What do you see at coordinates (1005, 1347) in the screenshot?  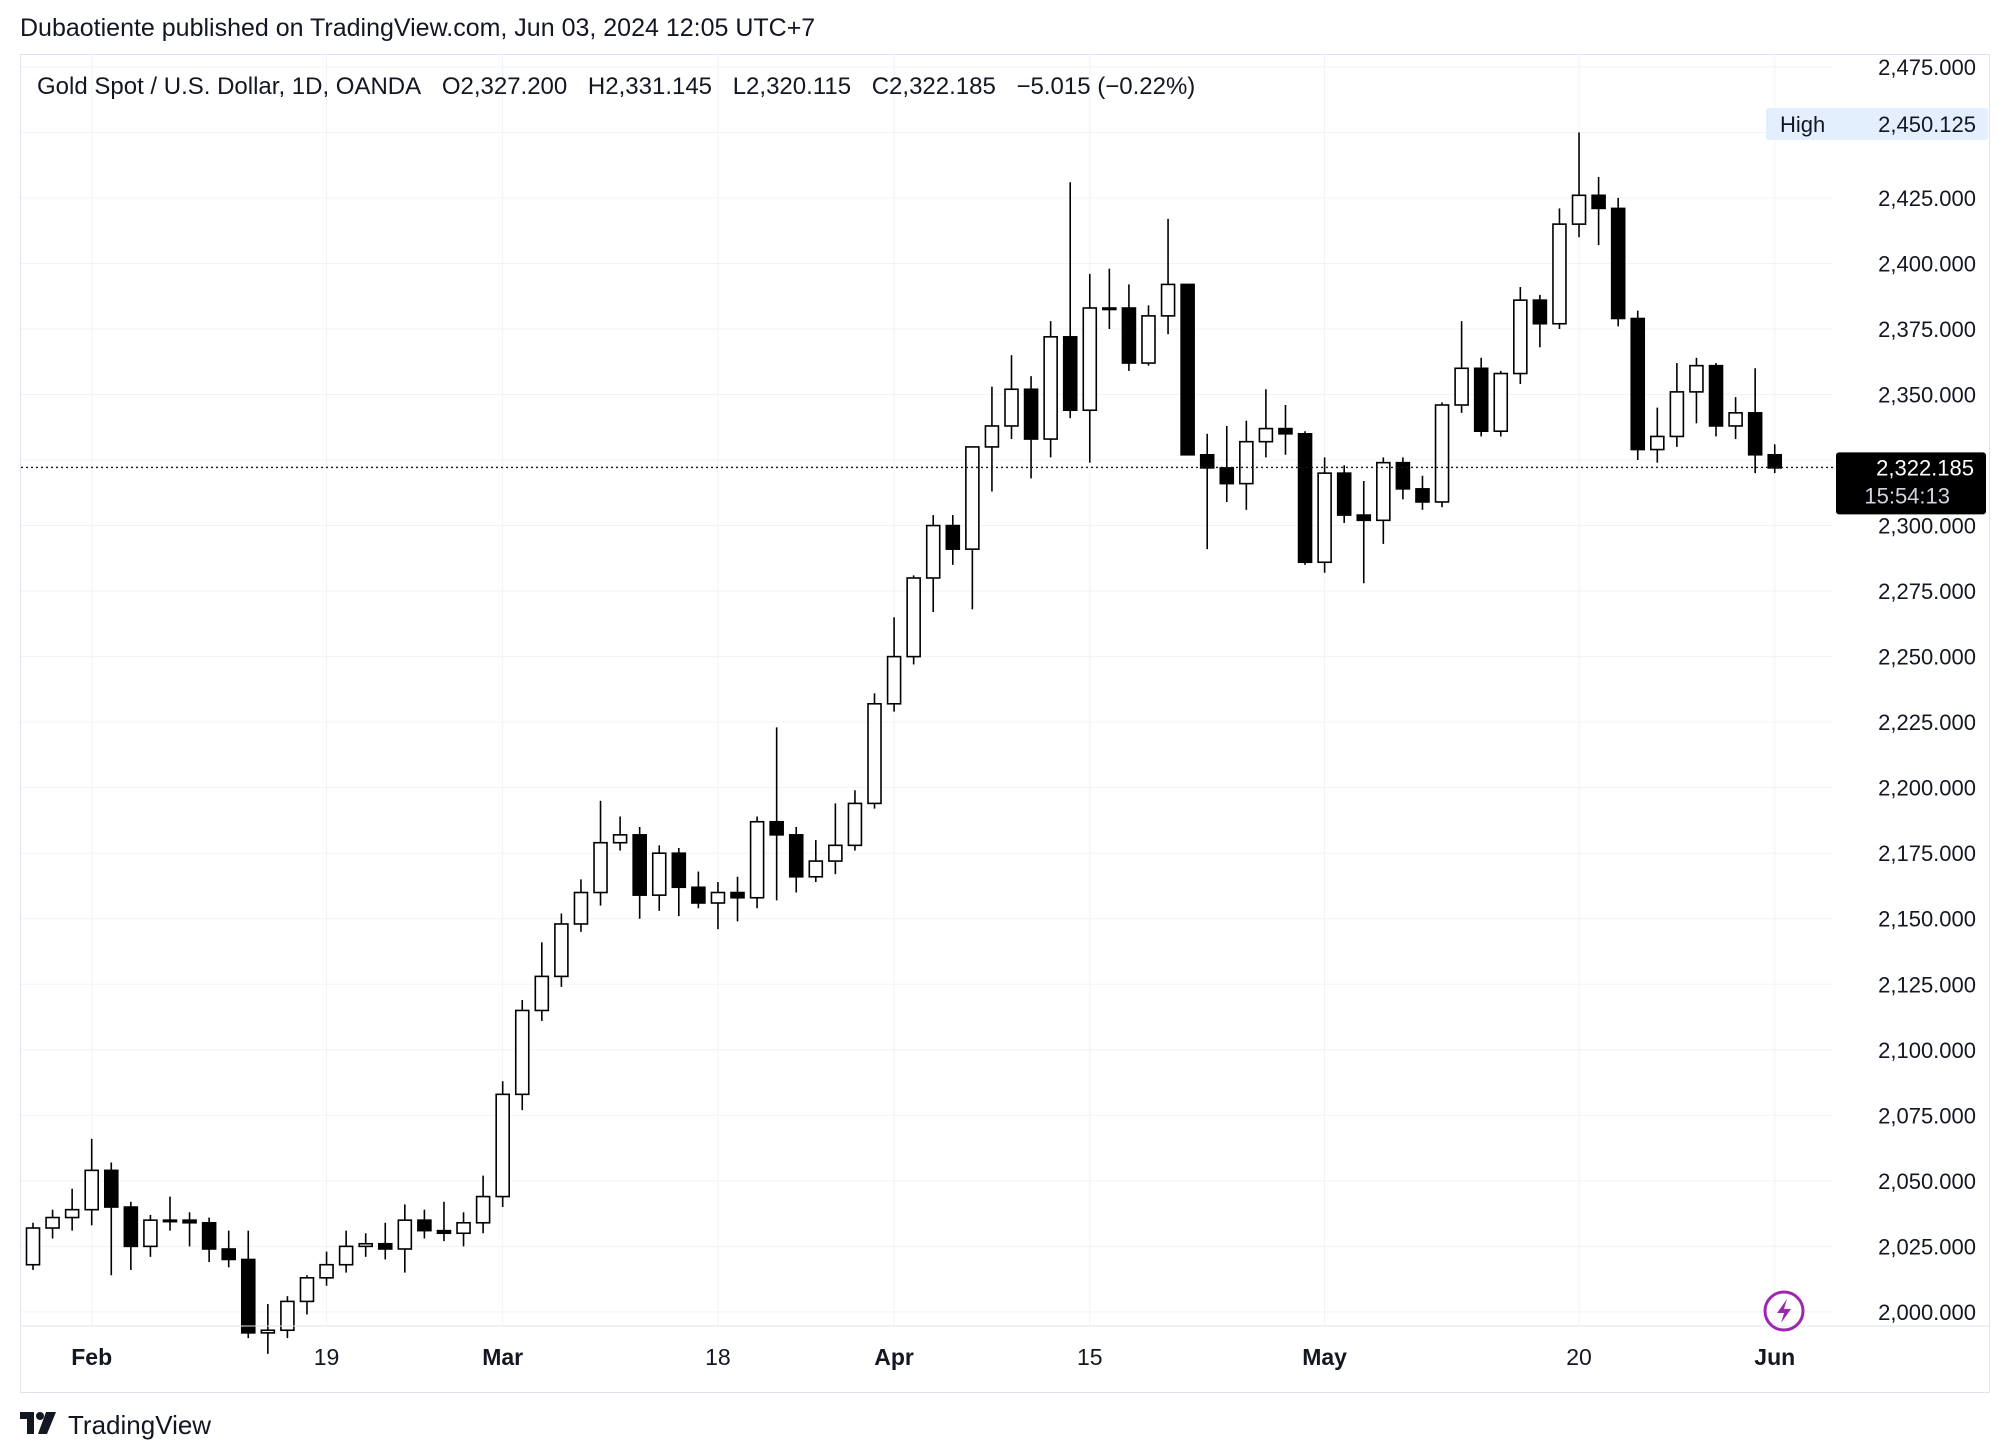 I see `time-axis: Feb 19 Mar 18 Apr 15 May 20 Jun` at bounding box center [1005, 1347].